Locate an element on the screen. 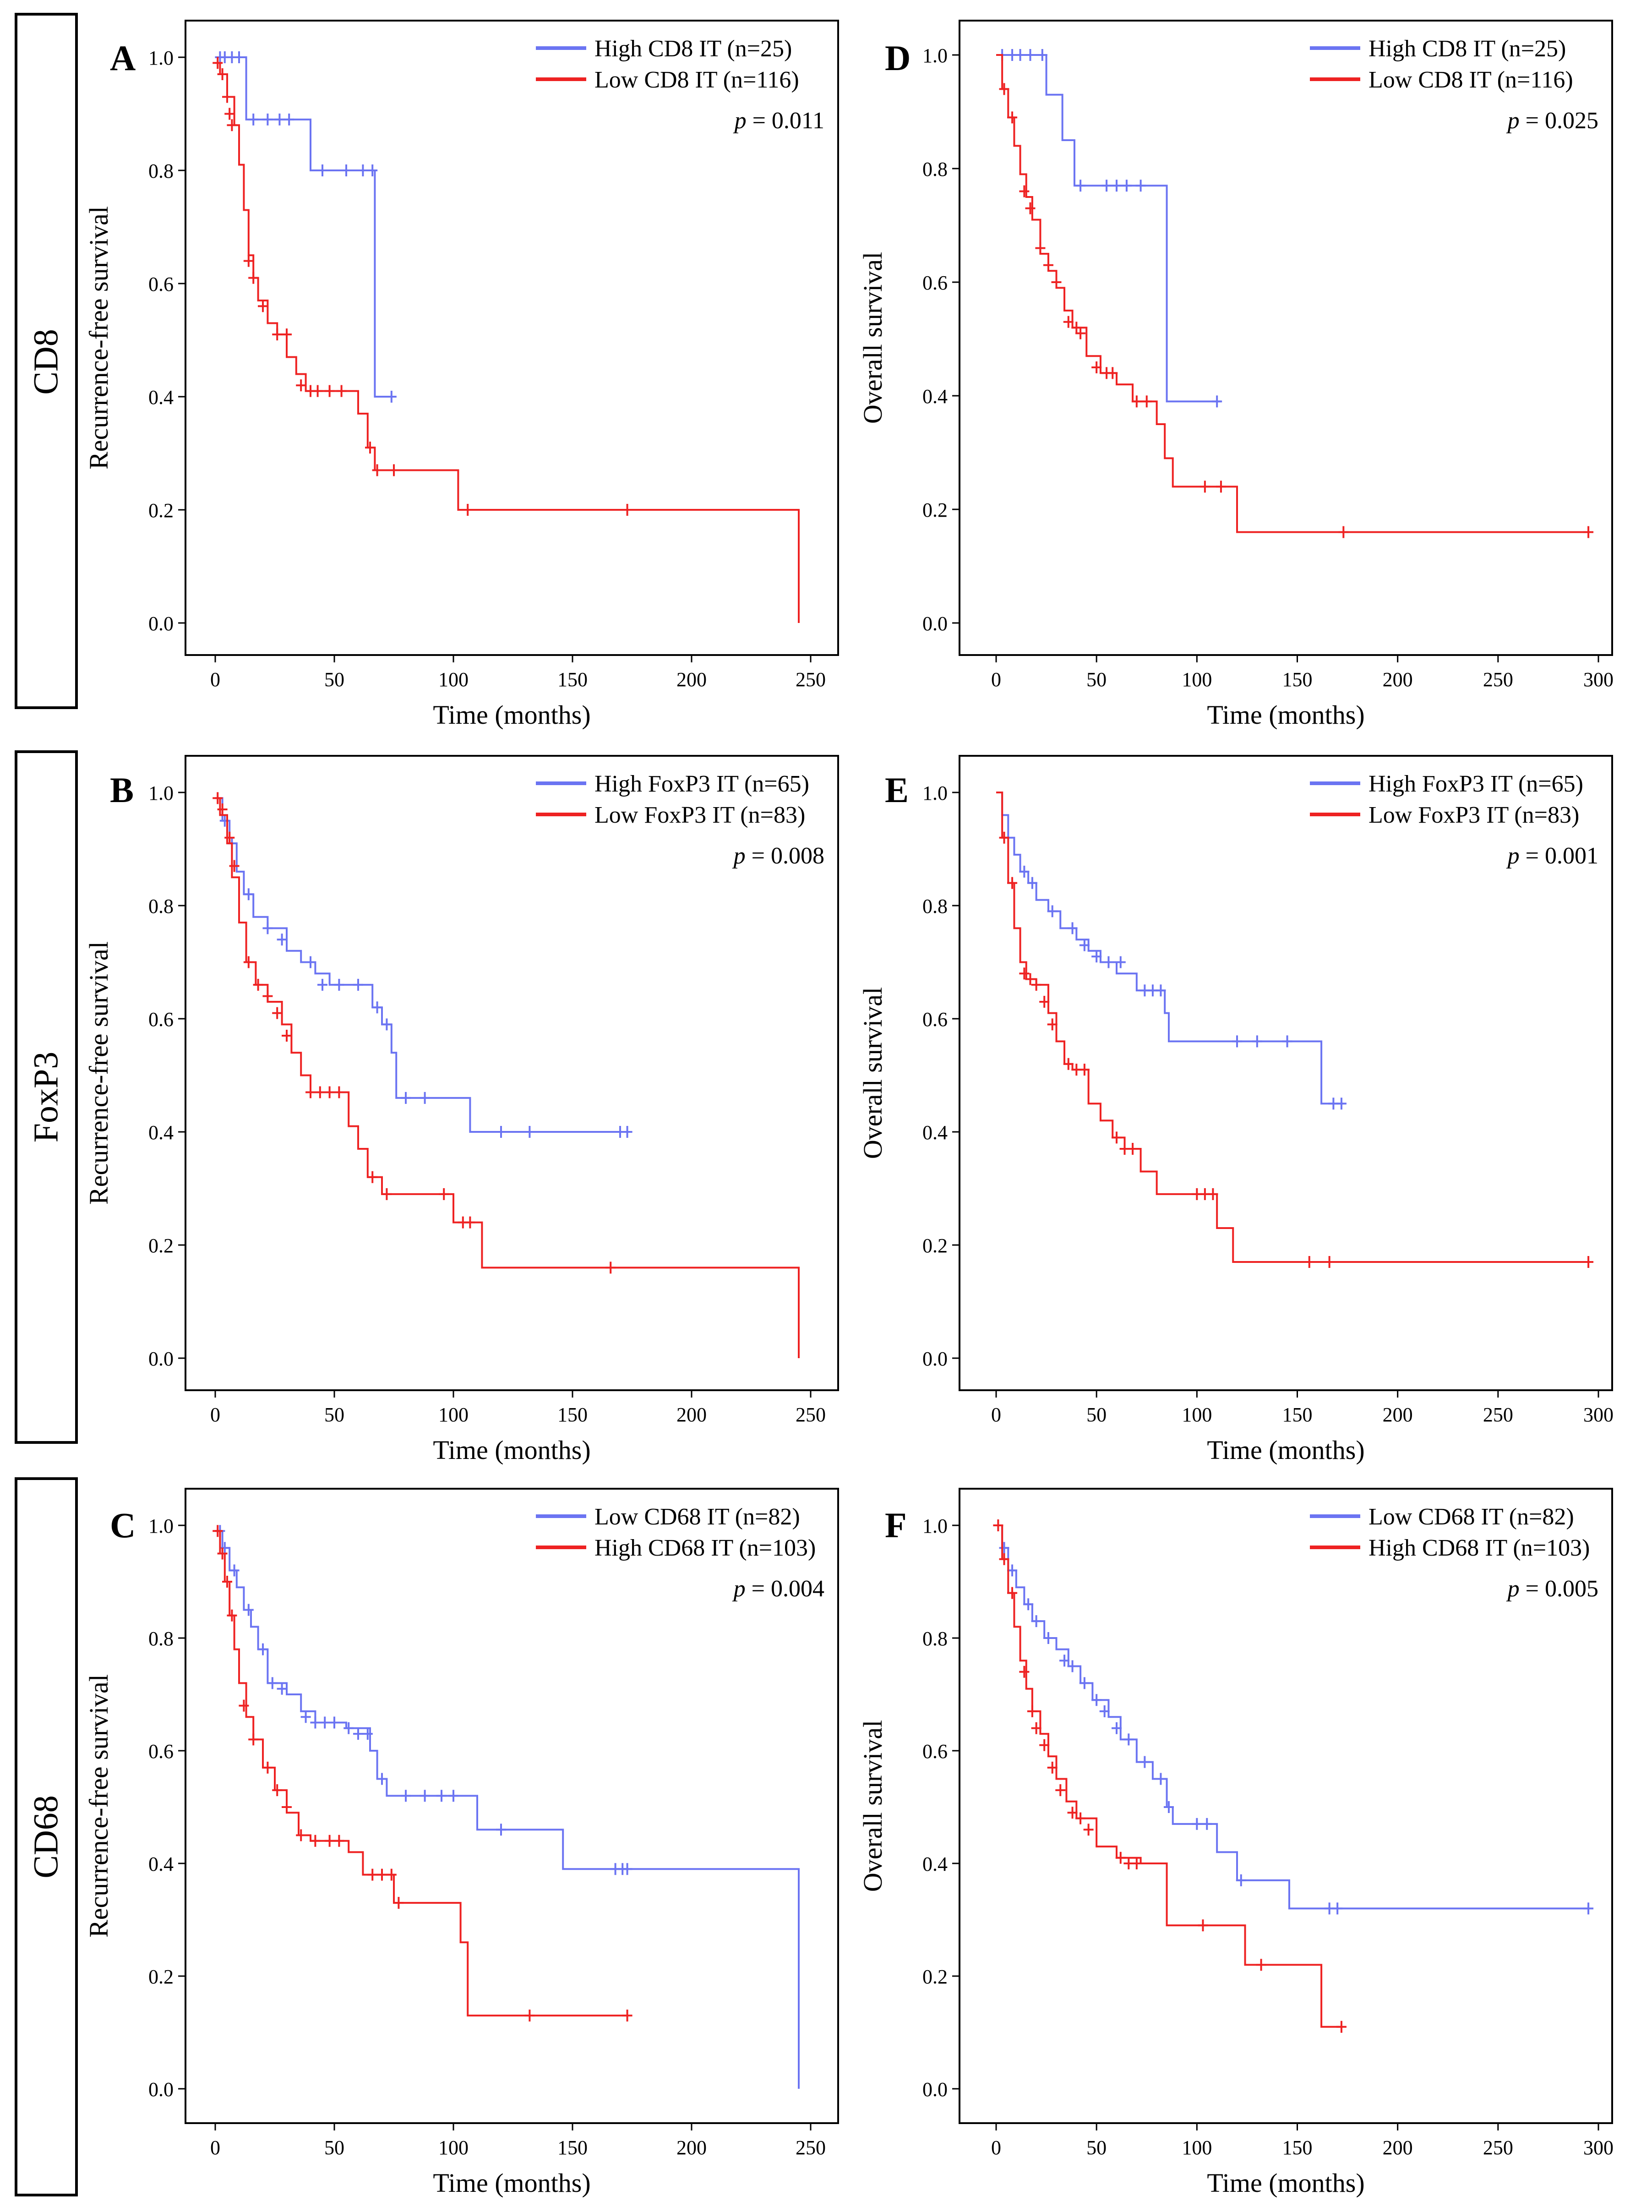 This screenshot has width=1652, height=2212. y-tick-label: 0.0 is located at coordinates (935, 623).